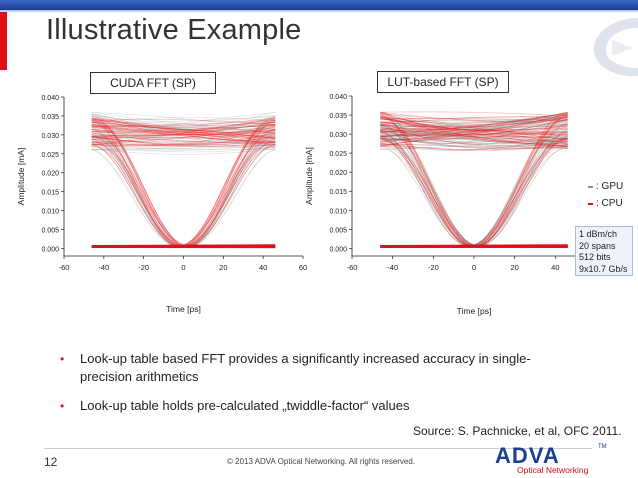  Describe the element at coordinates (595, 257) in the screenshot. I see `param-bits: 512 bits` at that location.